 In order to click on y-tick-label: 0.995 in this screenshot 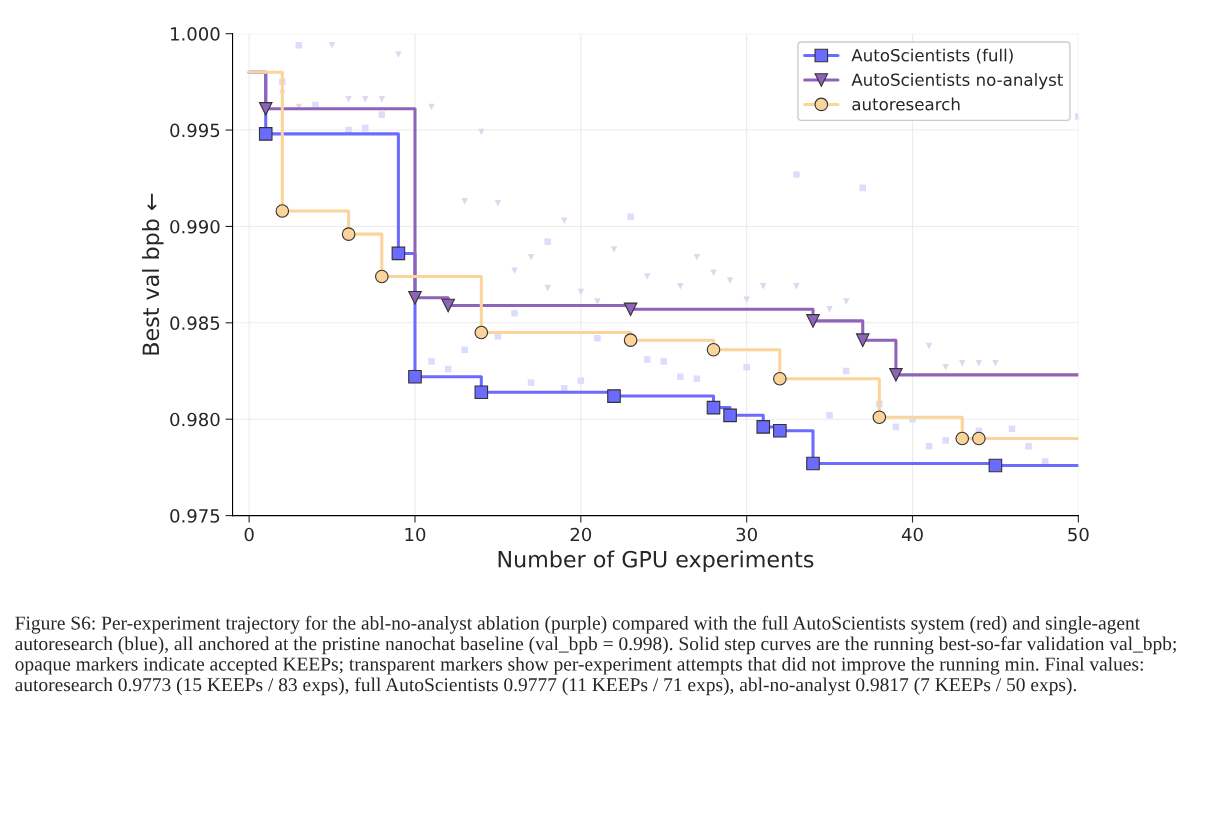, I will do `click(195, 130)`.